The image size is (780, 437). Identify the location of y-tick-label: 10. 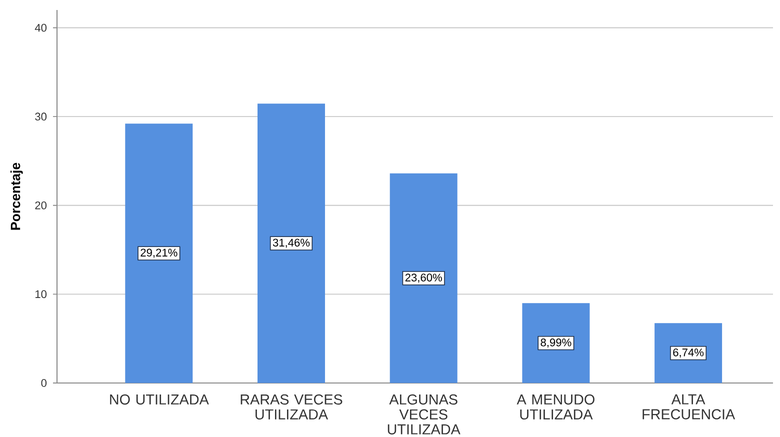
(41, 294).